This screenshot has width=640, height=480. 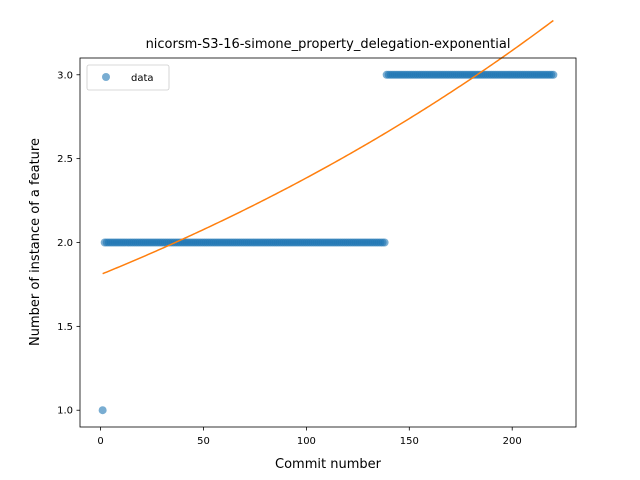 What do you see at coordinates (106, 77) in the screenshot?
I see `legend-marker` at bounding box center [106, 77].